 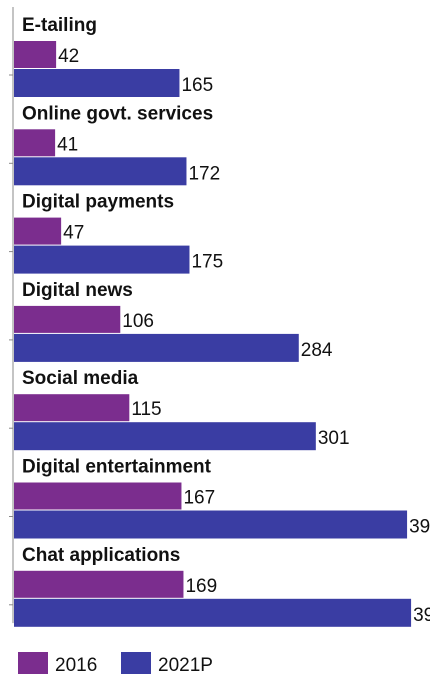 What do you see at coordinates (73, 233) in the screenshot?
I see `data-label: 47` at bounding box center [73, 233].